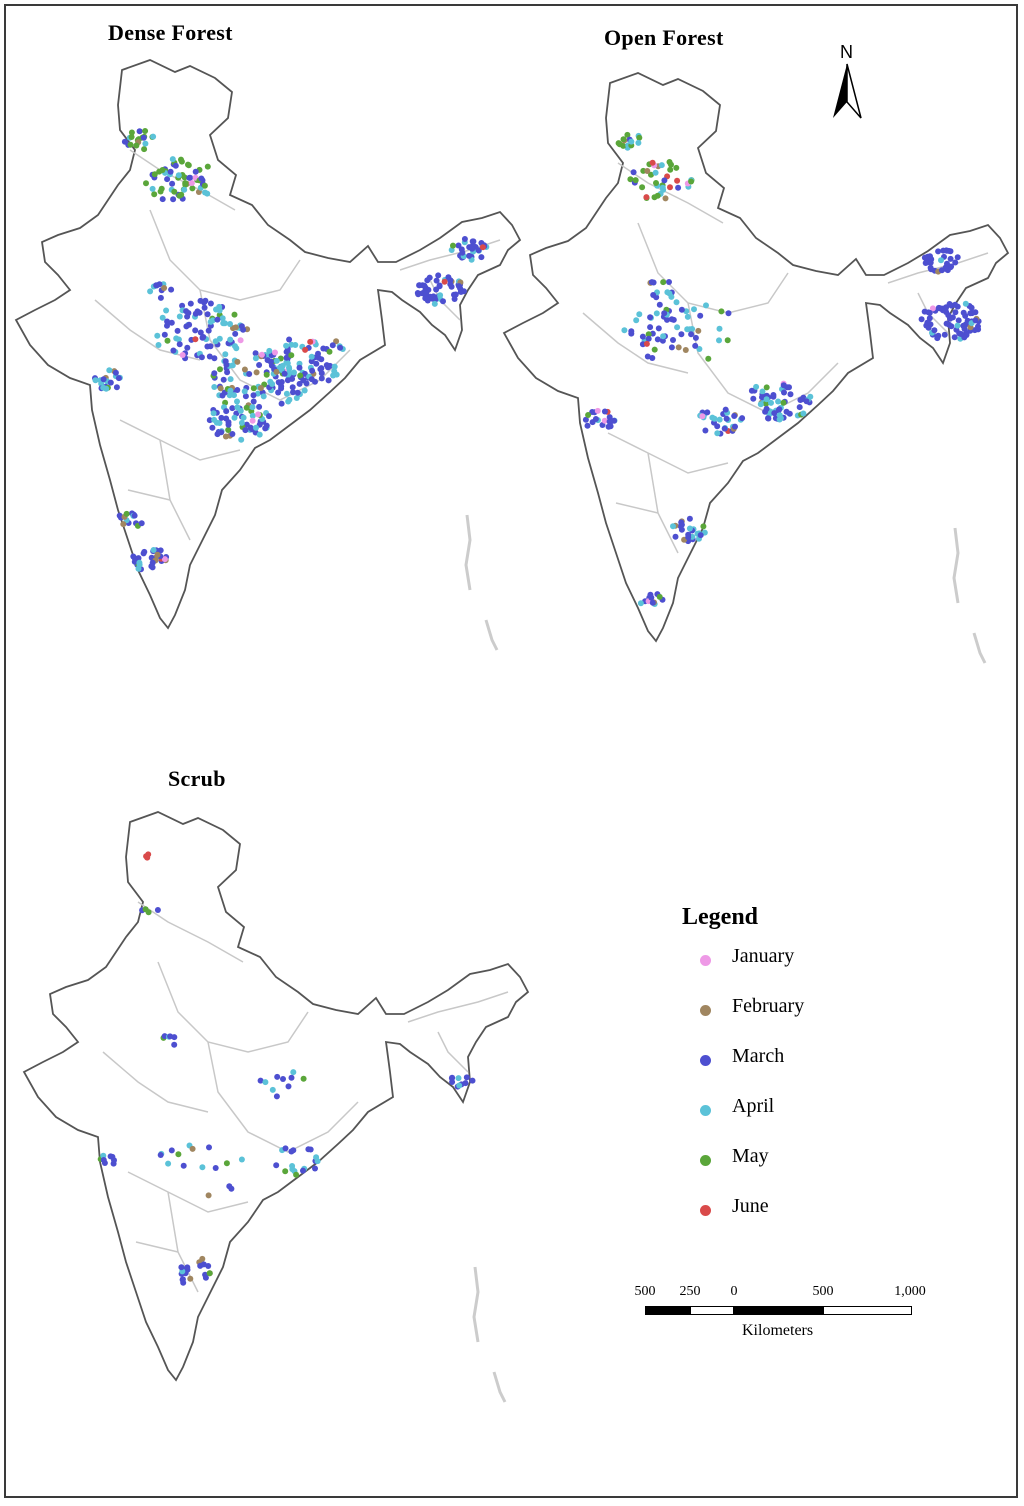  What do you see at coordinates (867, 1310) in the screenshot?
I see `scale-segment` at bounding box center [867, 1310].